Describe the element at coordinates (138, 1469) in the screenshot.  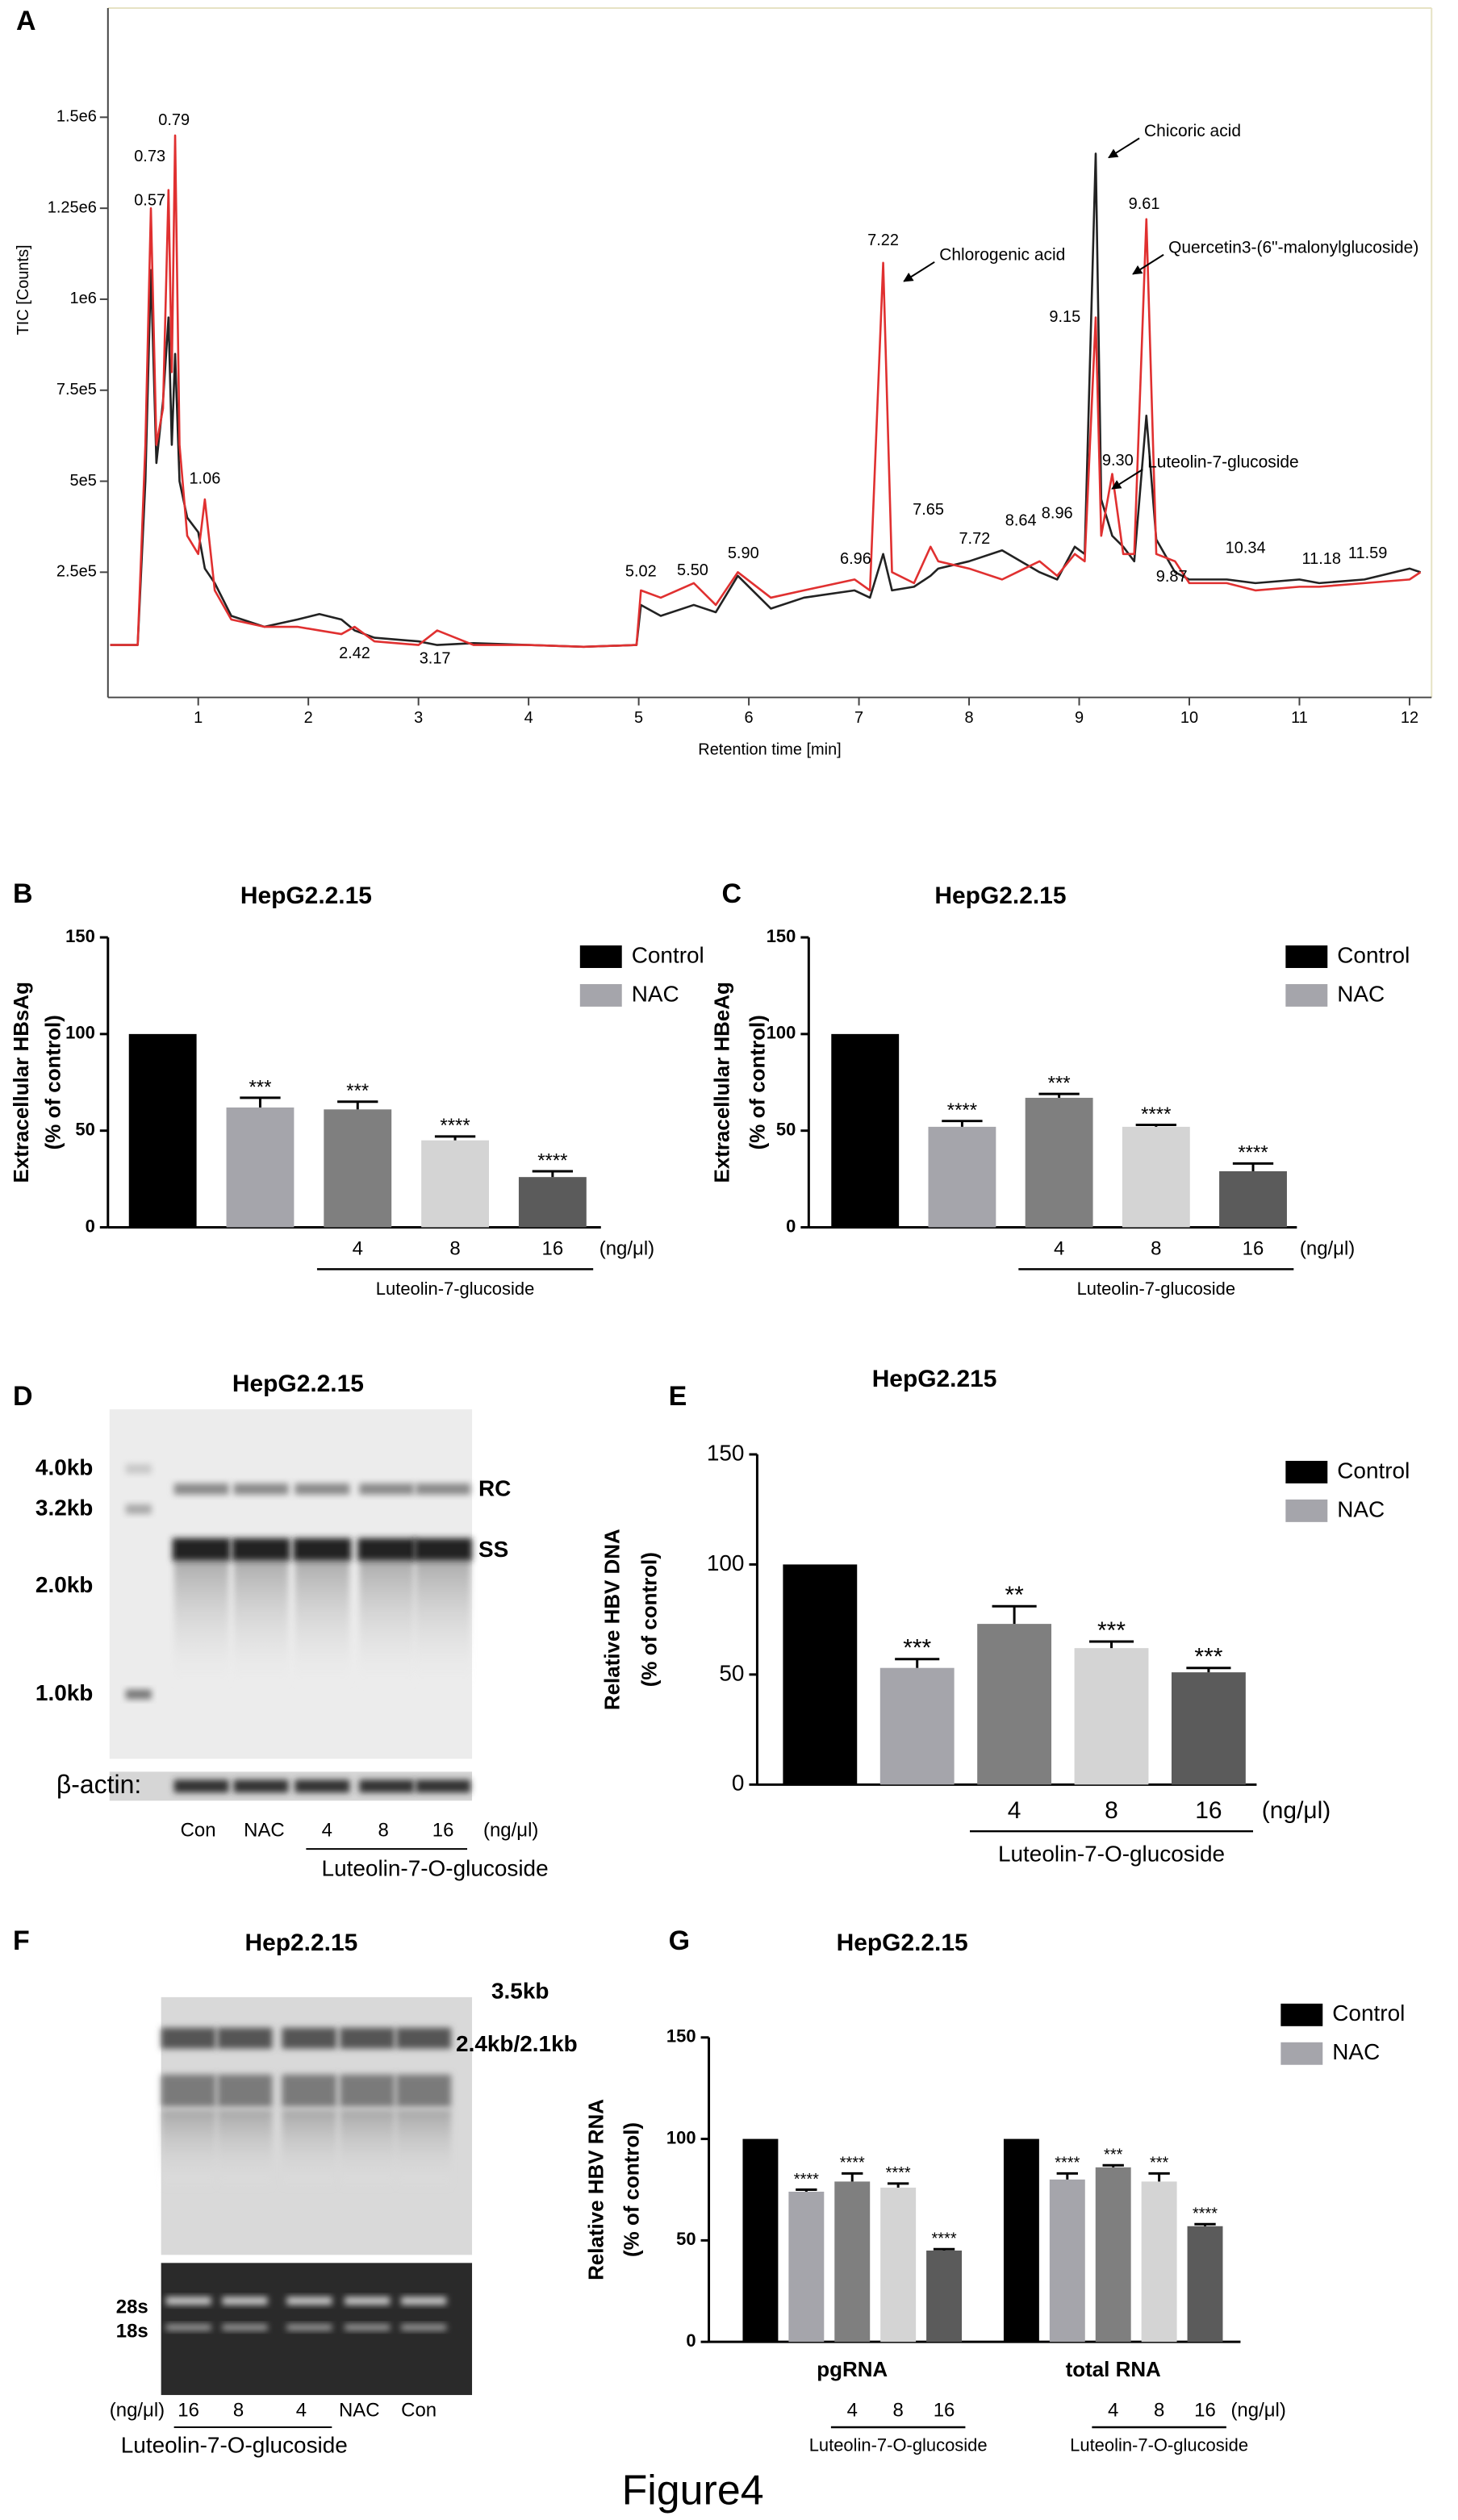
I see `ladder-band` at that location.